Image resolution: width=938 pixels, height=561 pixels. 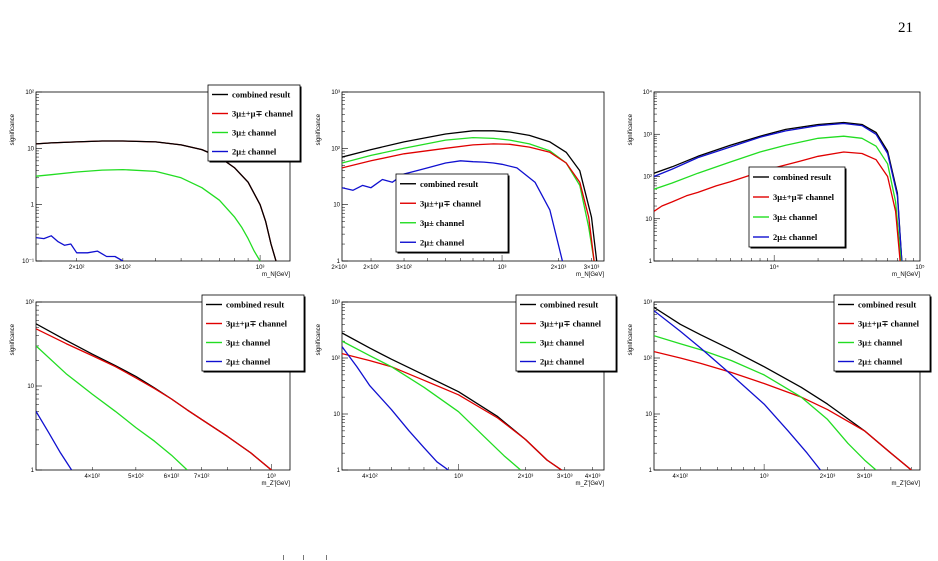 What do you see at coordinates (123, 268) in the screenshot?
I see `x-tick-label: 3×10²` at bounding box center [123, 268].